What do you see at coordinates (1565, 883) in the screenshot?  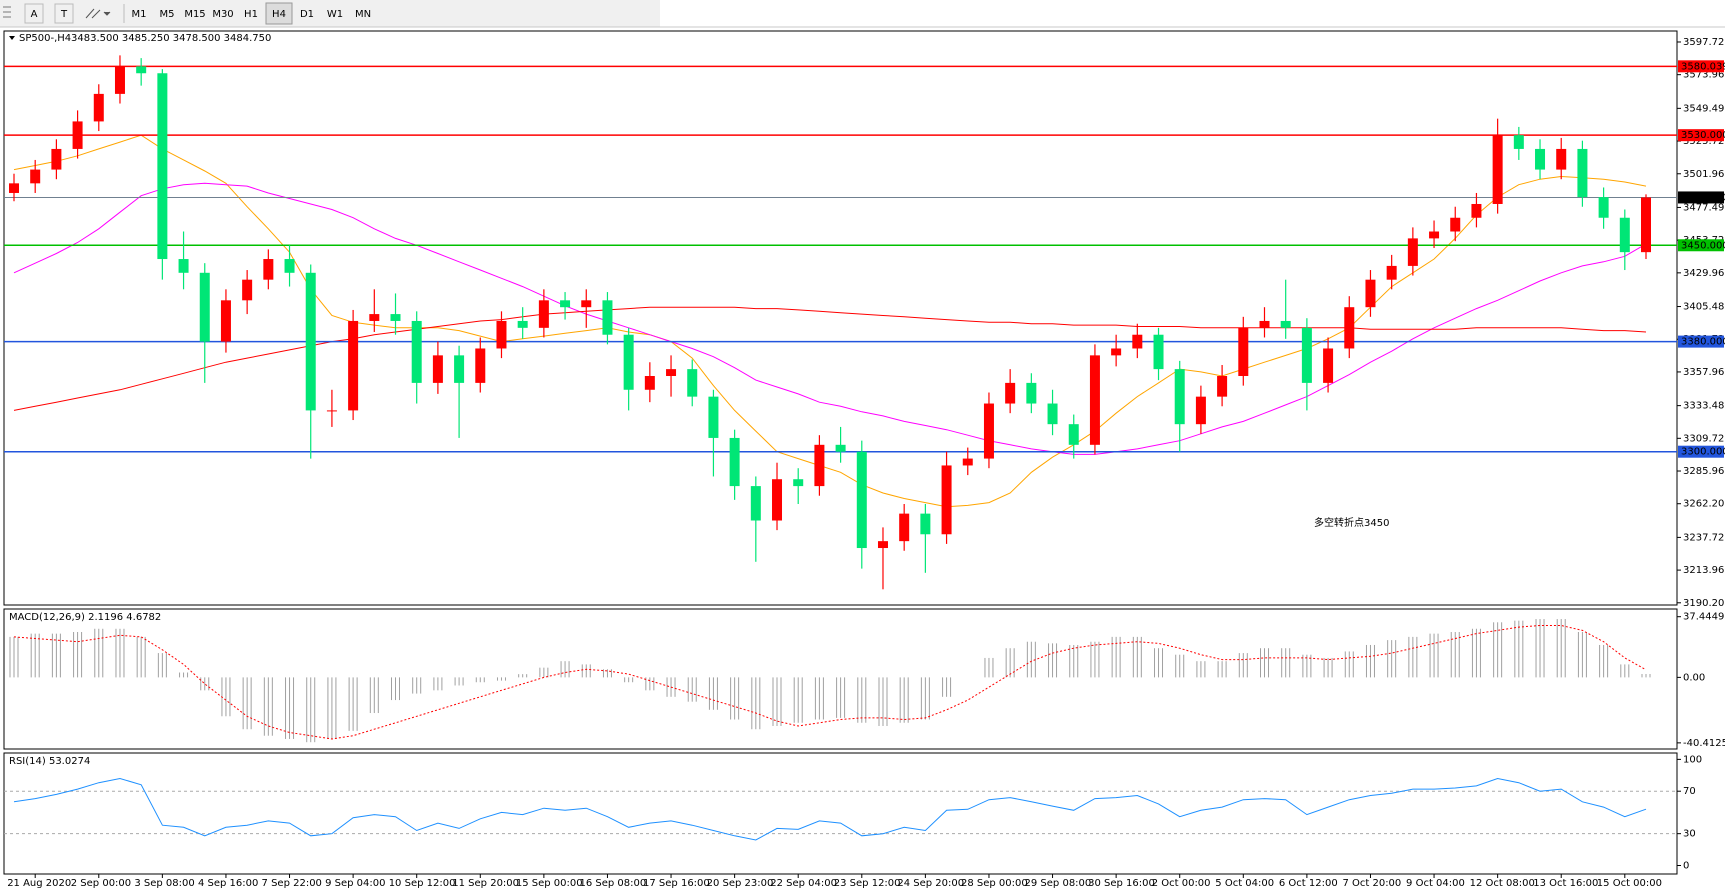 I see `x-tick-label: 13 Oct 16:00` at bounding box center [1565, 883].